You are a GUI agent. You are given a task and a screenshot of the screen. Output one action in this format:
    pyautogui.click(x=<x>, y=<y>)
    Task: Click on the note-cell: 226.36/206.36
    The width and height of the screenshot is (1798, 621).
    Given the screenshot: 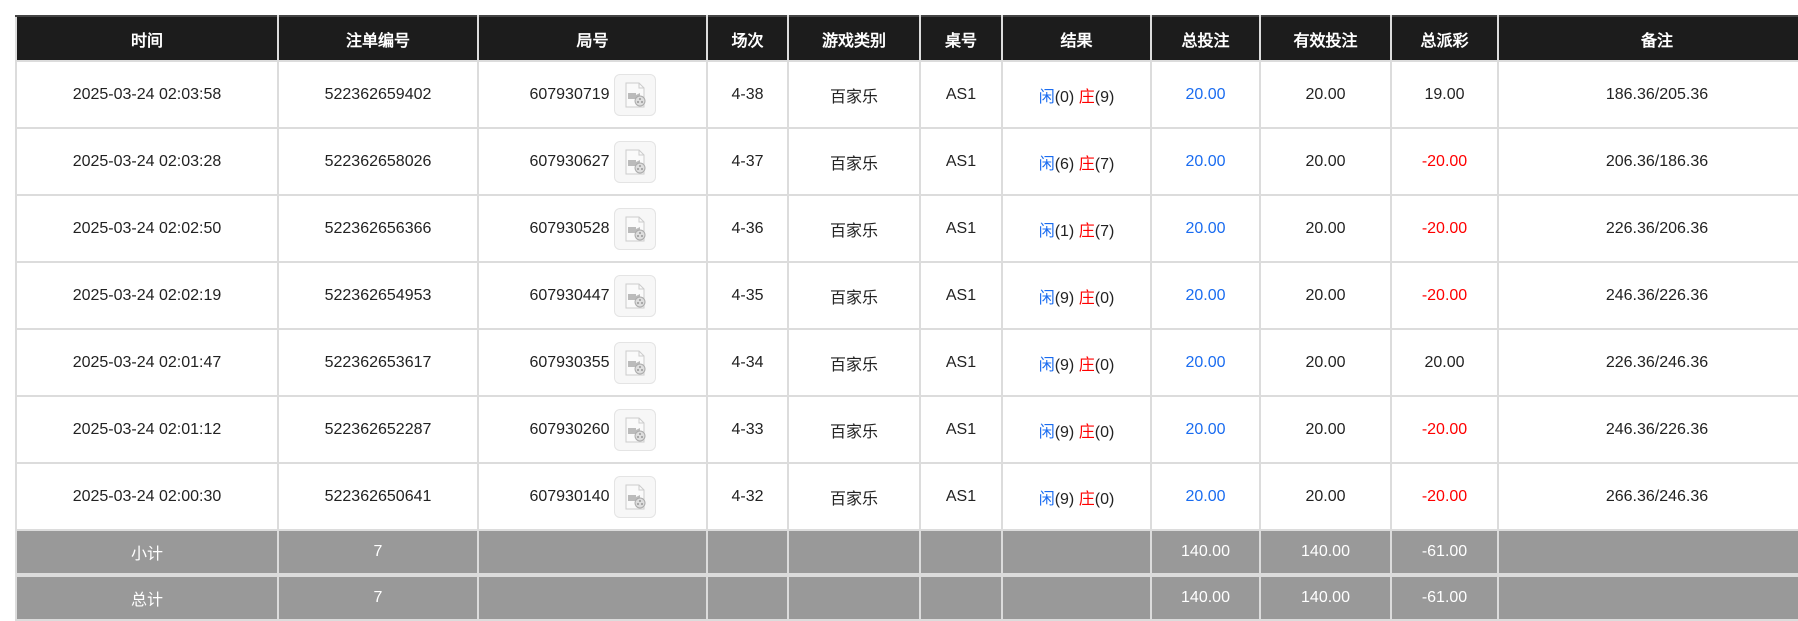 What is the action you would take?
    pyautogui.click(x=1647, y=228)
    